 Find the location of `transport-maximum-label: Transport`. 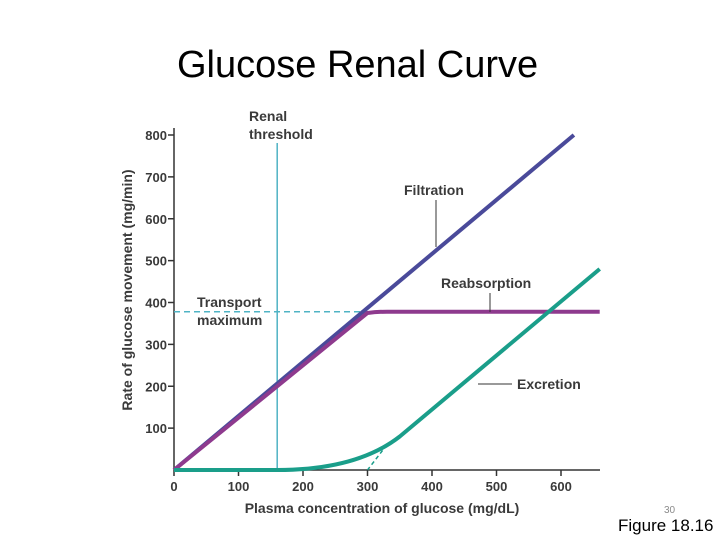

transport-maximum-label: Transport is located at coordinates (229, 302).